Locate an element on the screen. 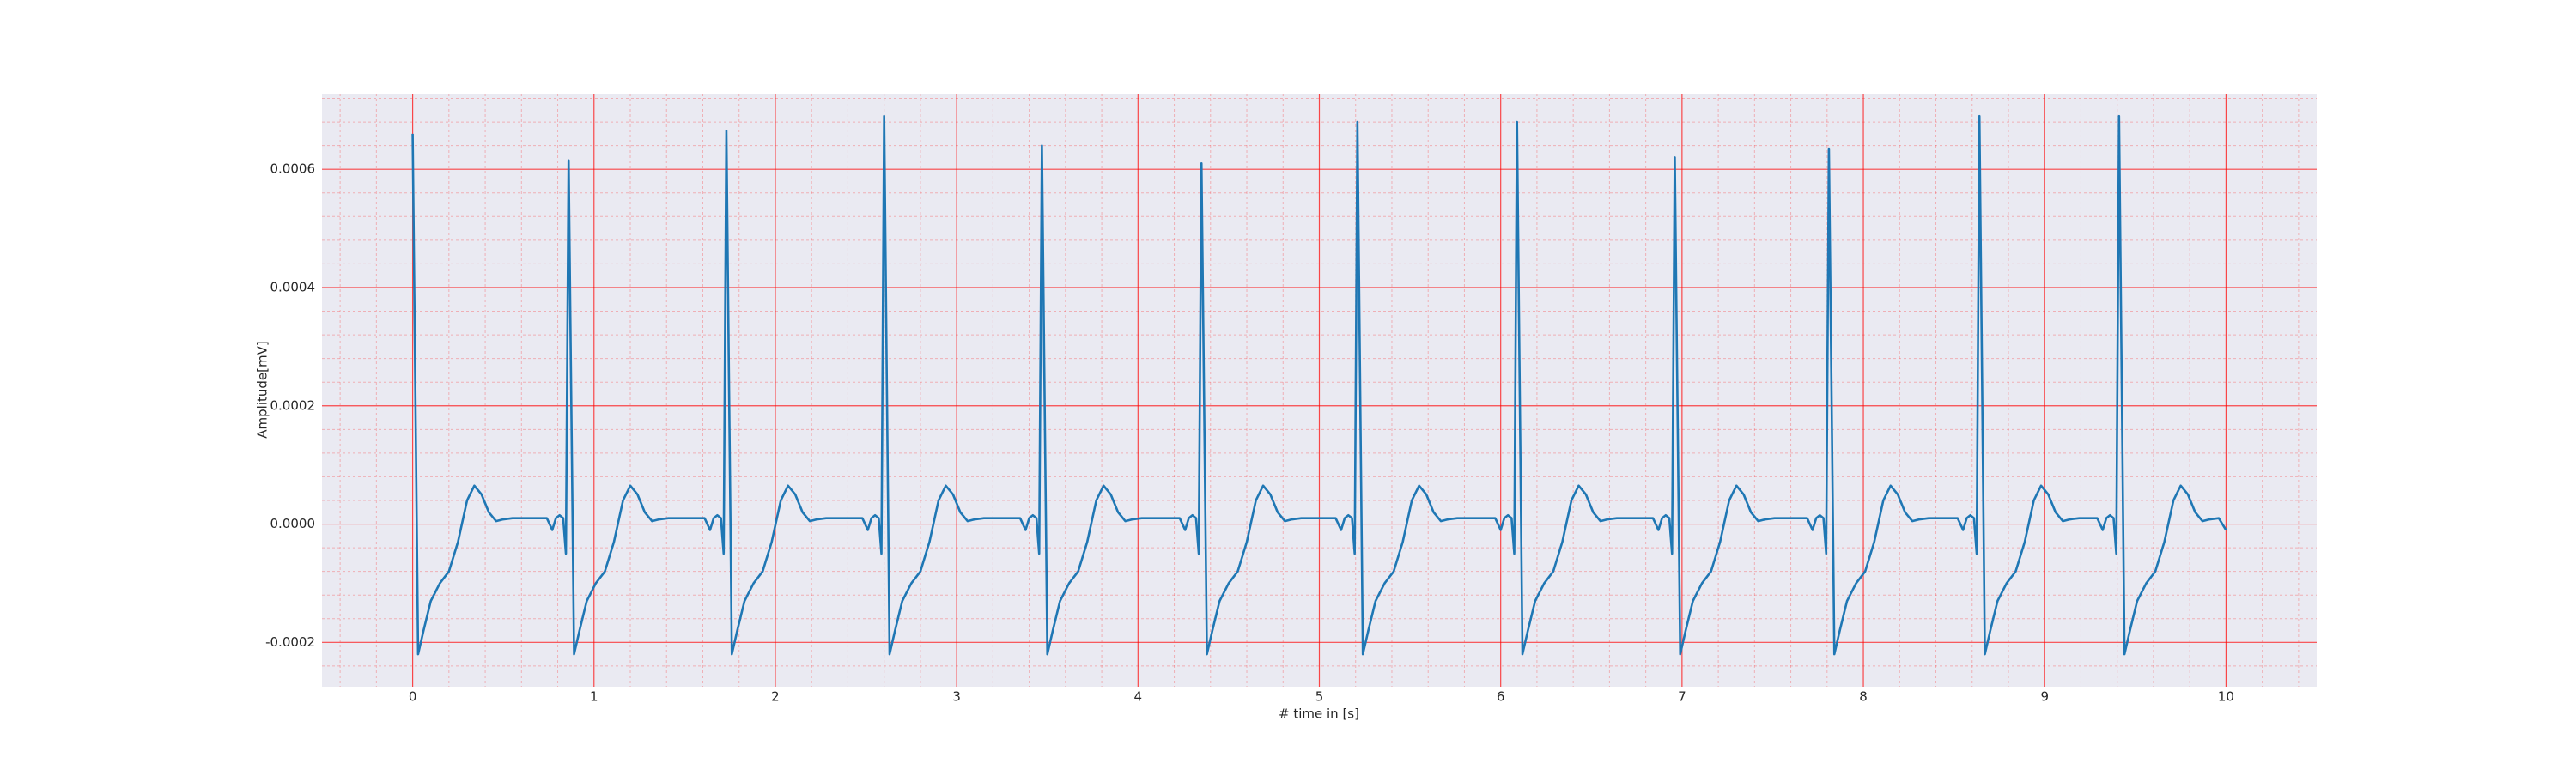 This screenshot has height=776, width=2576. y-tick-label: -0.0002 is located at coordinates (290, 642).